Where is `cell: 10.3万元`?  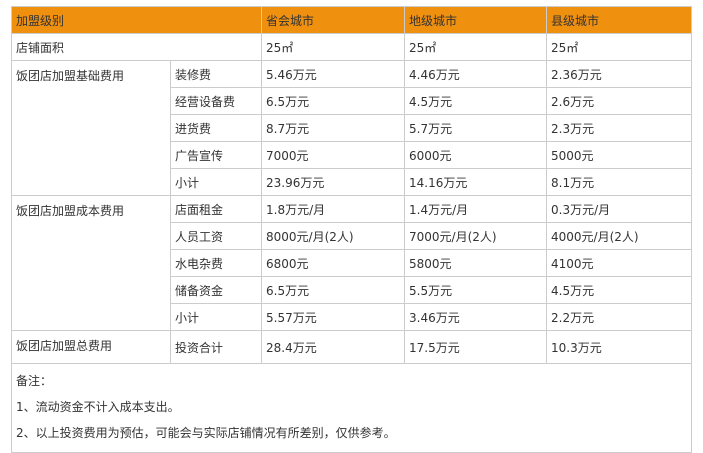 cell: 10.3万元 is located at coordinates (619, 347).